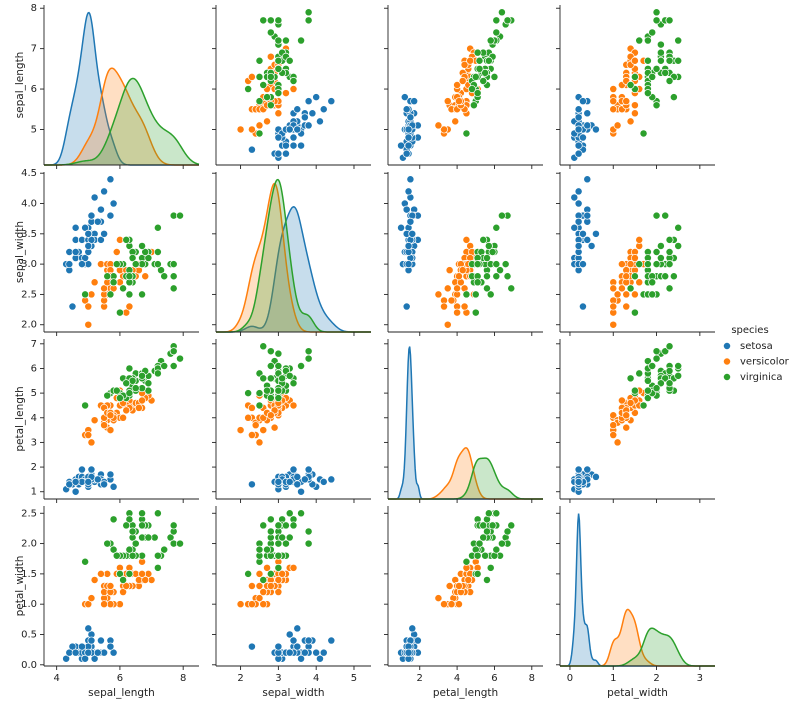 This screenshot has width=797, height=708. I want to click on kde-area, so click(293, 257).